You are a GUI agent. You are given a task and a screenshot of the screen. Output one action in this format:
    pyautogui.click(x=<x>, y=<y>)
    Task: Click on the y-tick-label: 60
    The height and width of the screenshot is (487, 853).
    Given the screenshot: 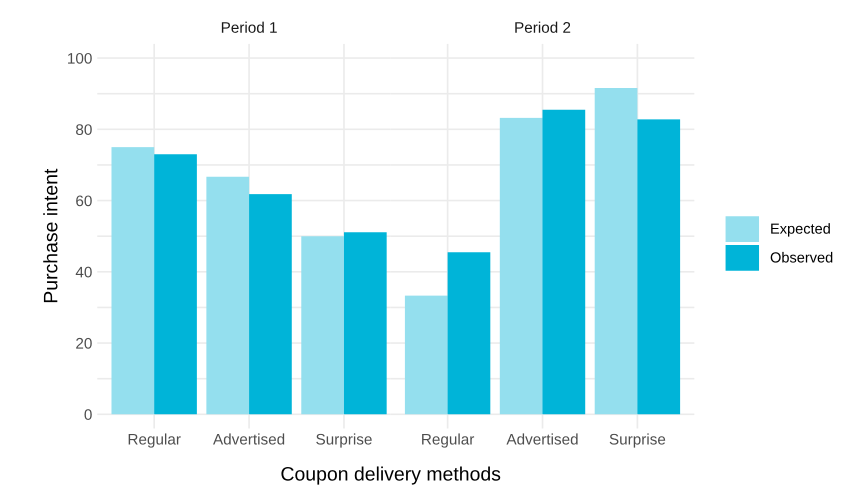 What is the action you would take?
    pyautogui.click(x=84, y=200)
    